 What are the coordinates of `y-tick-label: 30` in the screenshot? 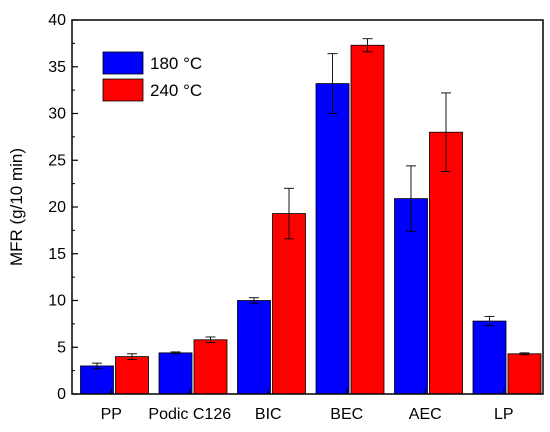 It's located at (57, 114).